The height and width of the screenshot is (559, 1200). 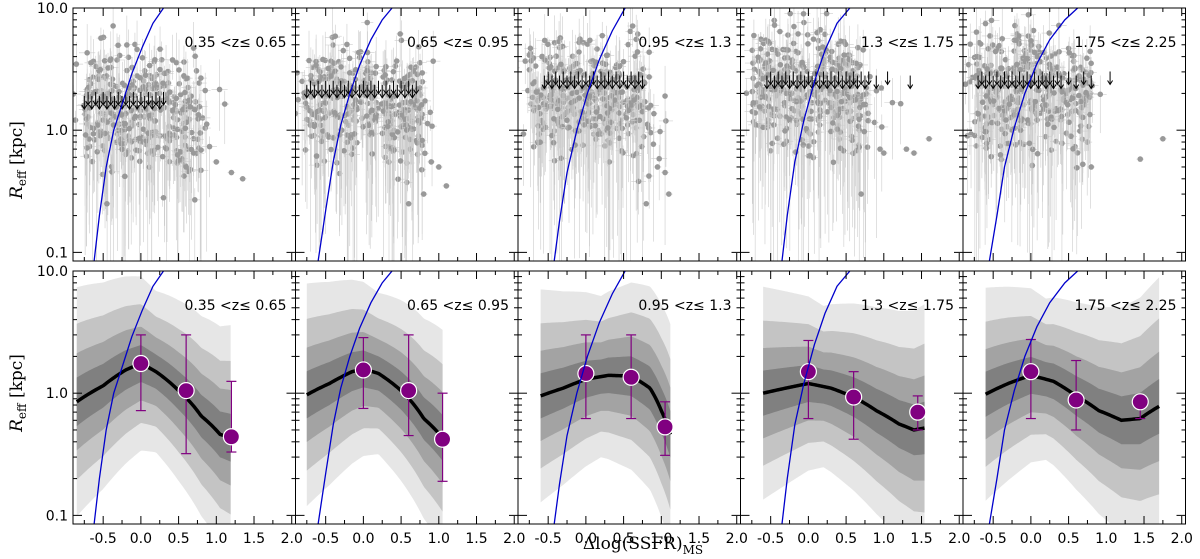 I want to click on x-tick-label: 1.5, so click(x=699, y=539).